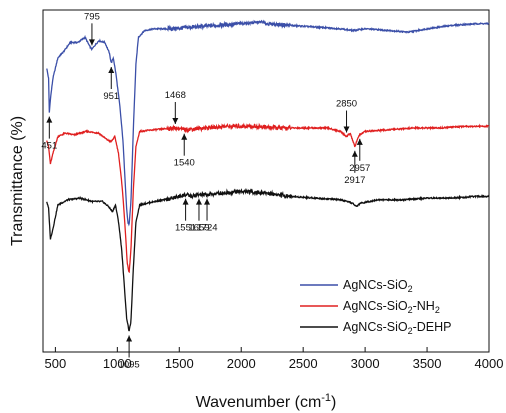 Image resolution: width=506 pixels, height=413 pixels. What do you see at coordinates (397, 328) in the screenshot?
I see `legend-label-dehp: AgNCs-SiO2-DEHP` at bounding box center [397, 328].